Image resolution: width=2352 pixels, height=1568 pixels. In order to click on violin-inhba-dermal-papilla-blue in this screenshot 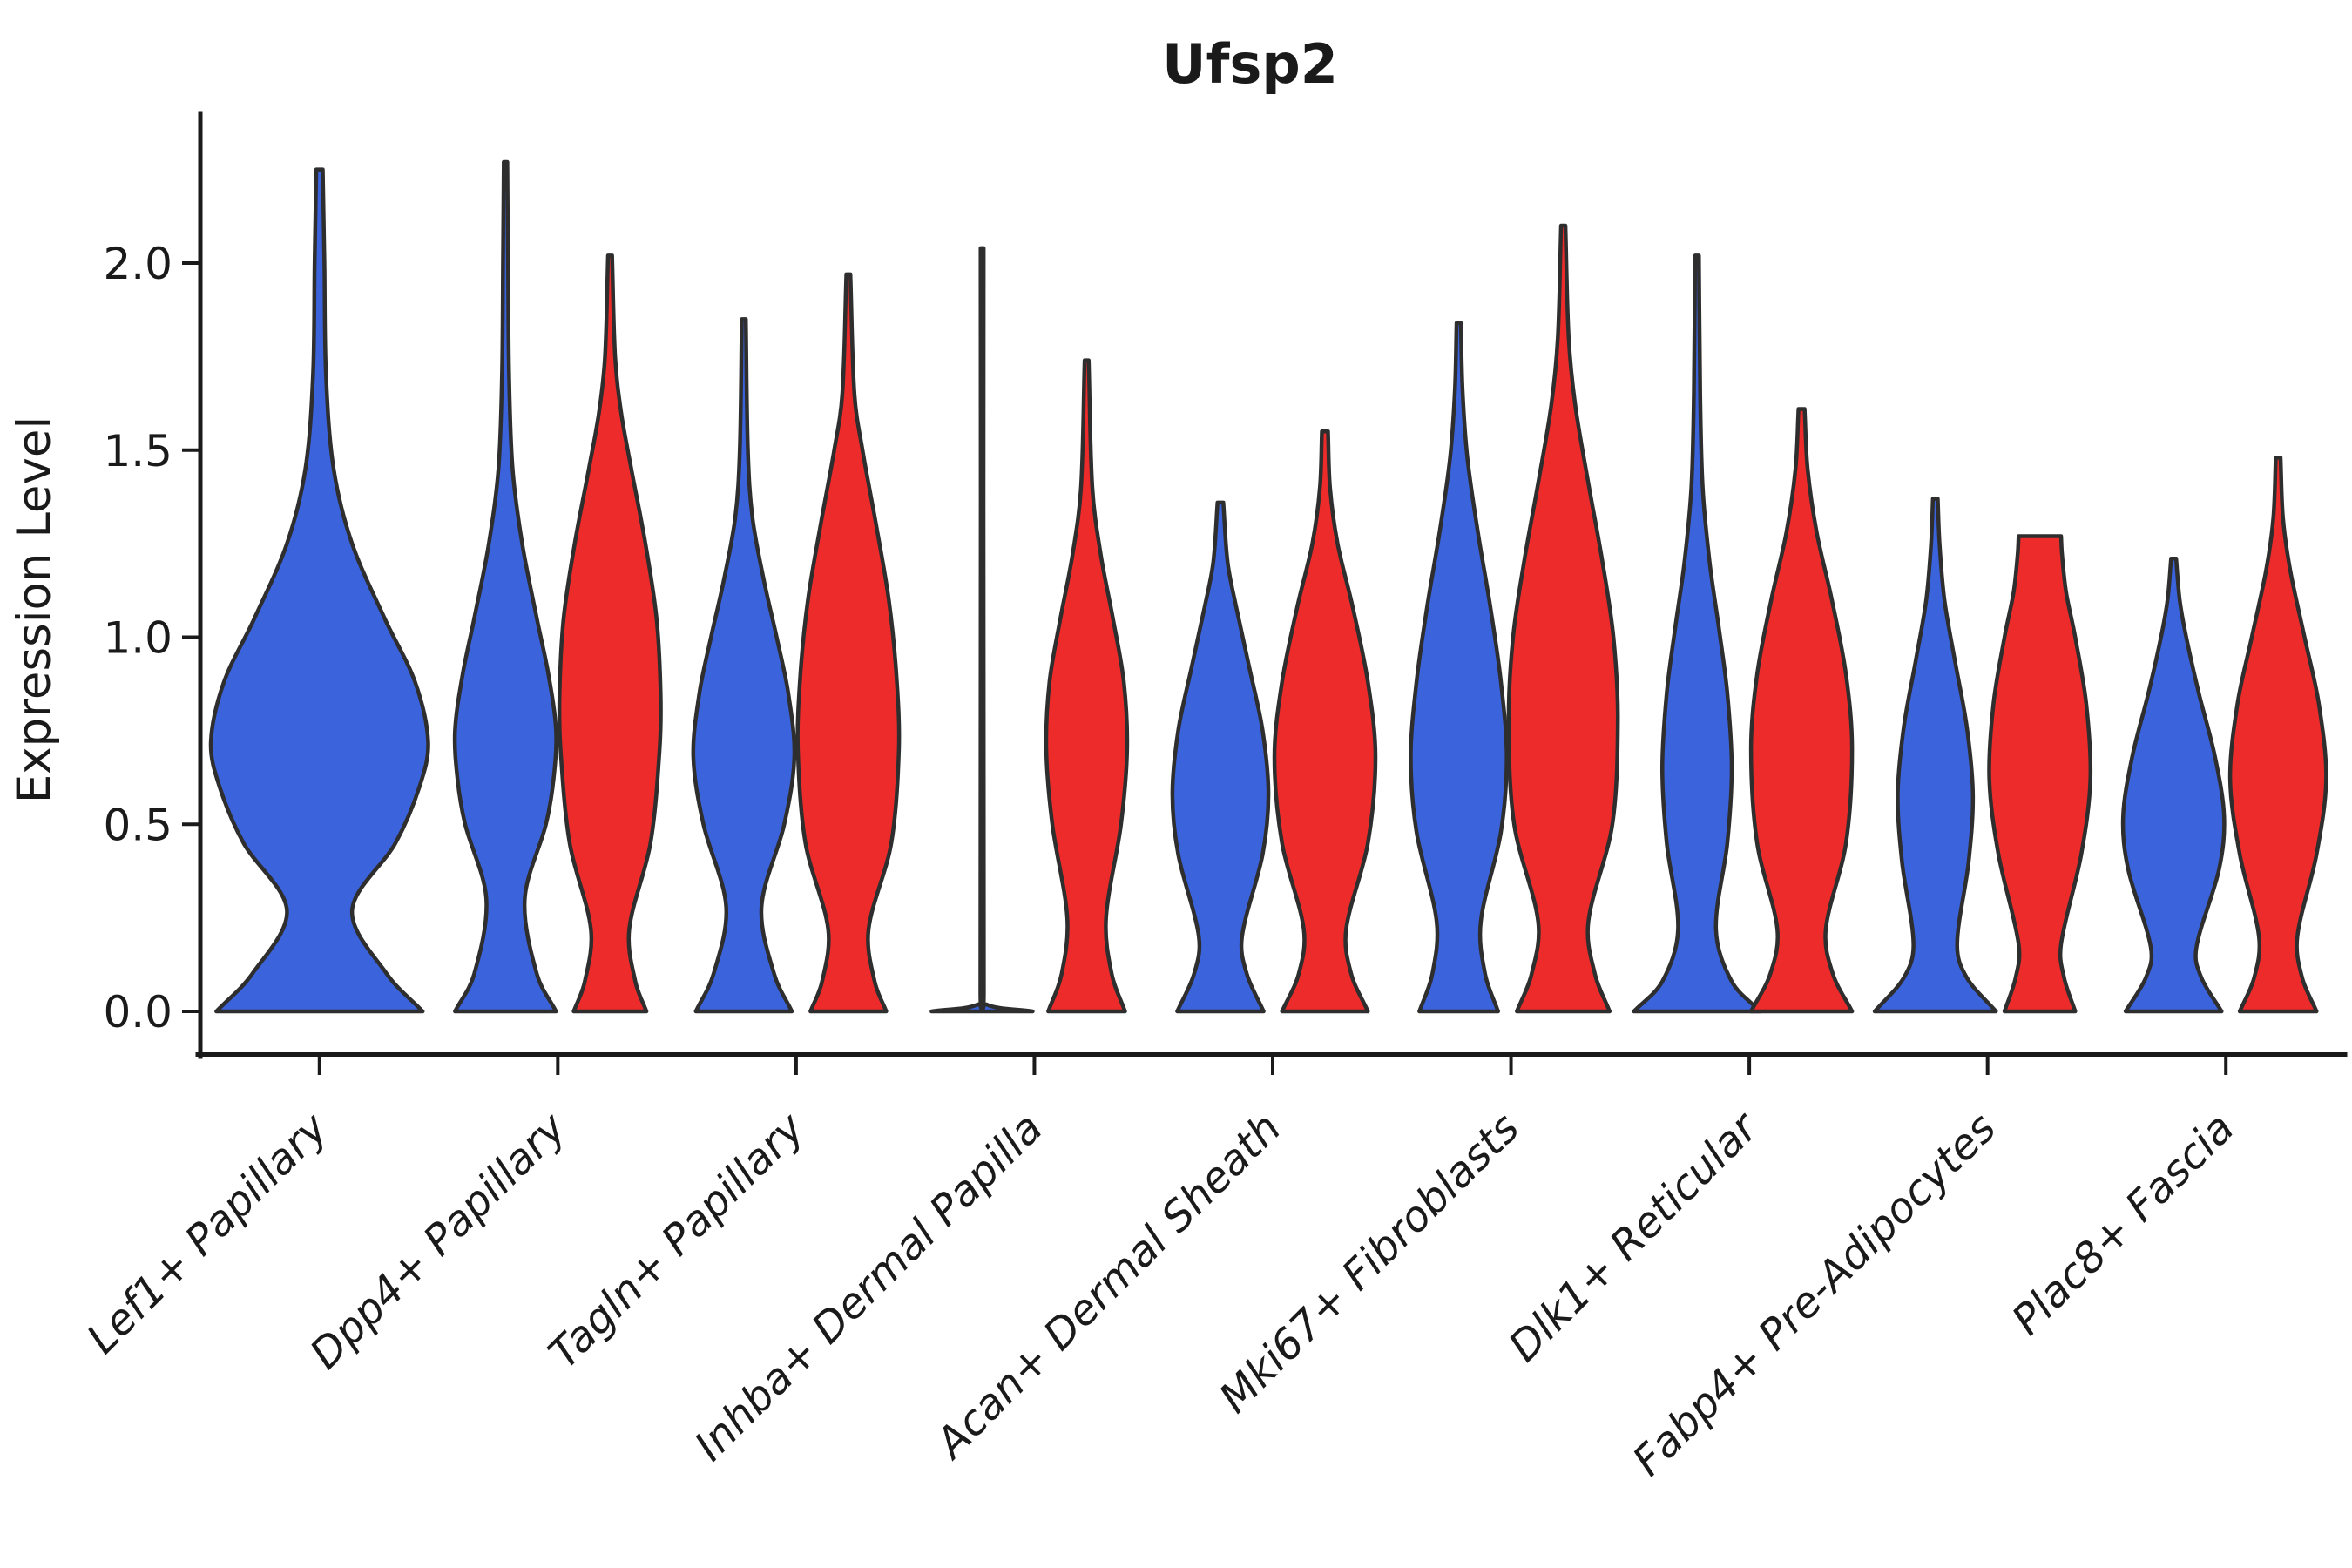, I will do `click(982, 630)`.